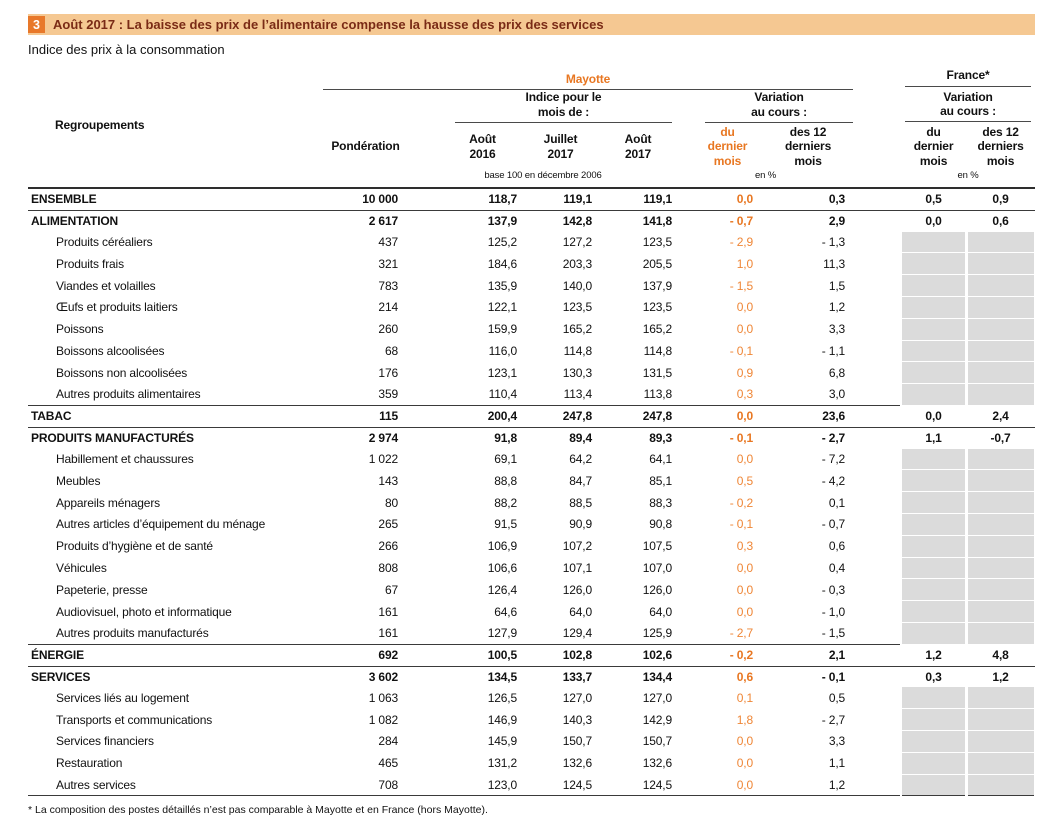 Image resolution: width=1056 pixels, height=816 pixels. What do you see at coordinates (80, 329) in the screenshot?
I see `row-label: Poissons` at bounding box center [80, 329].